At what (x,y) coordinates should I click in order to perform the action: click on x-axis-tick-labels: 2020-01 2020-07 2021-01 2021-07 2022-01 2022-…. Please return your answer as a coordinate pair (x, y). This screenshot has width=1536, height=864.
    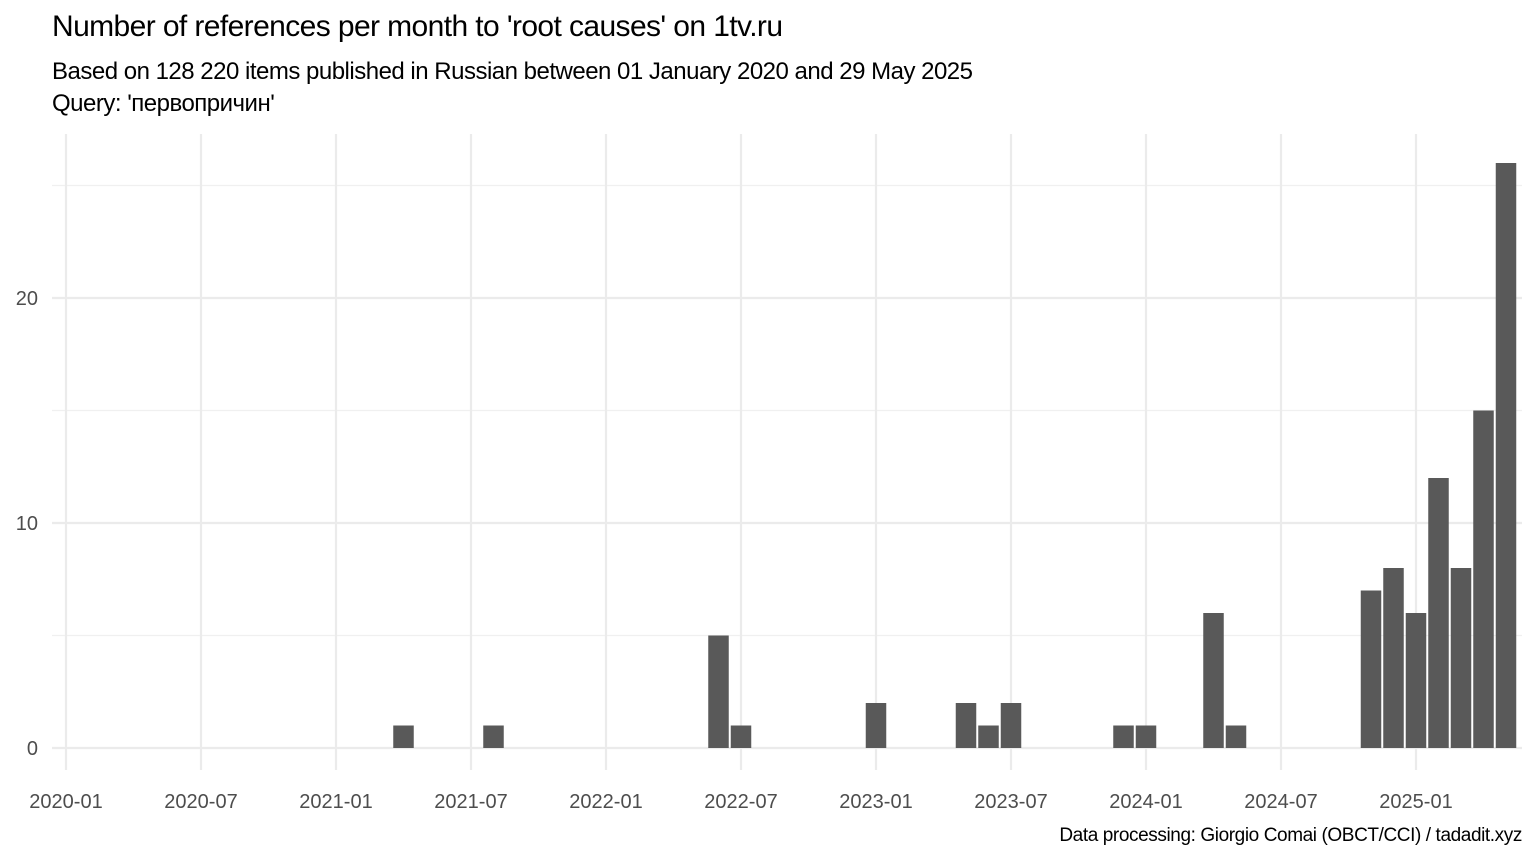
    Looking at the image, I should click on (740, 802).